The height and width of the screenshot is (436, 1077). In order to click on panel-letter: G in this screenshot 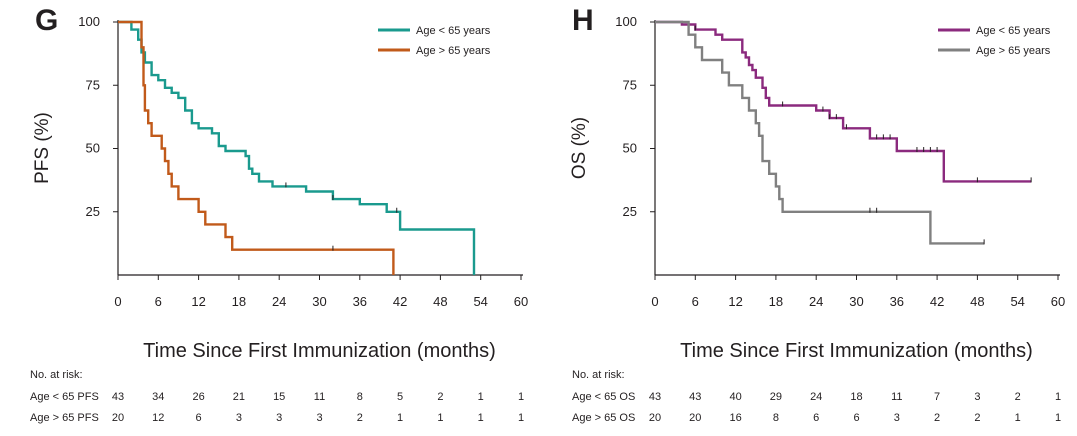, I will do `click(46, 20)`.